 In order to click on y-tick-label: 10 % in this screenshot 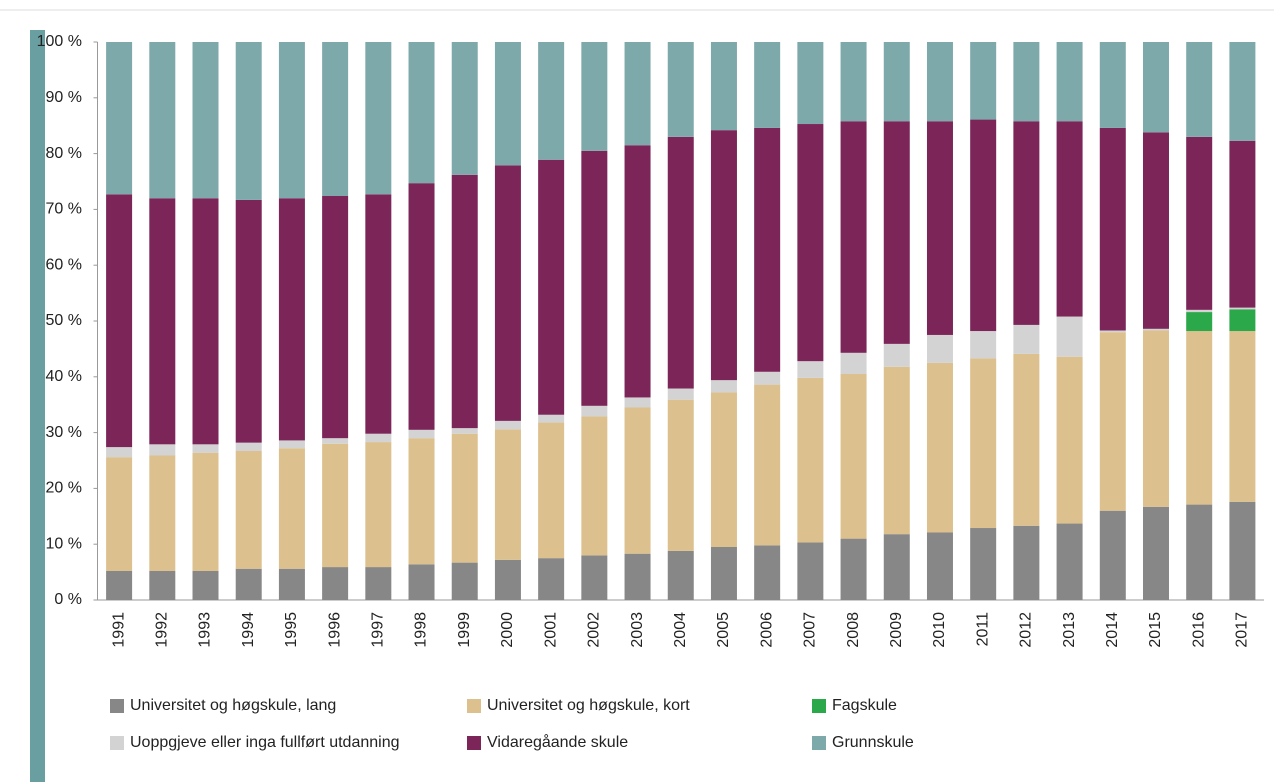, I will do `click(64, 543)`.